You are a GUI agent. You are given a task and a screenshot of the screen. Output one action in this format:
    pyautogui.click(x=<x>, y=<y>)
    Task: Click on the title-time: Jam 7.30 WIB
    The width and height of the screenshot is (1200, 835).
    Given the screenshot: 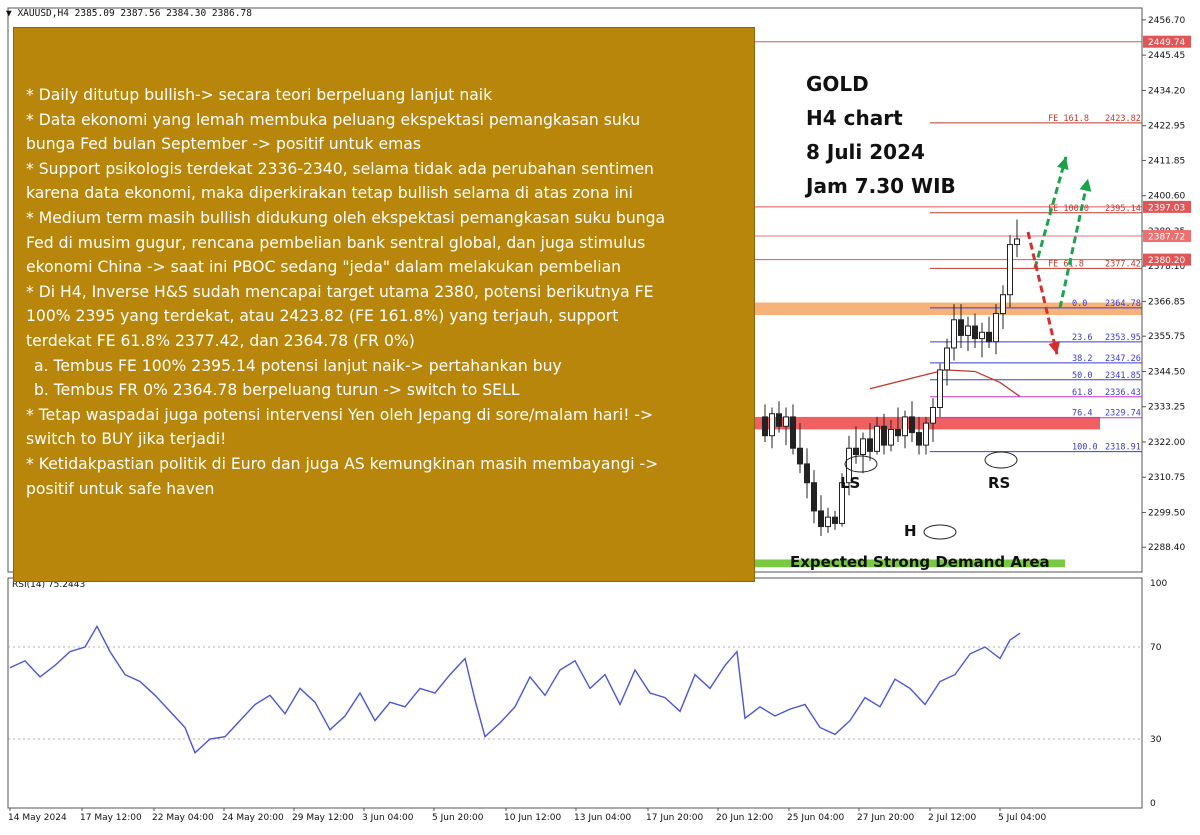 What is the action you would take?
    pyautogui.click(x=881, y=186)
    